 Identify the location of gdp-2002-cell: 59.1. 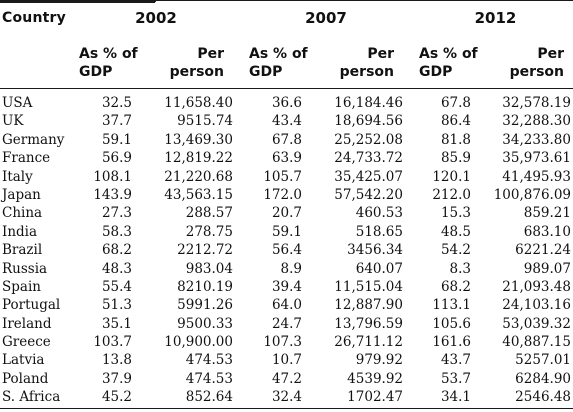
(116, 139).